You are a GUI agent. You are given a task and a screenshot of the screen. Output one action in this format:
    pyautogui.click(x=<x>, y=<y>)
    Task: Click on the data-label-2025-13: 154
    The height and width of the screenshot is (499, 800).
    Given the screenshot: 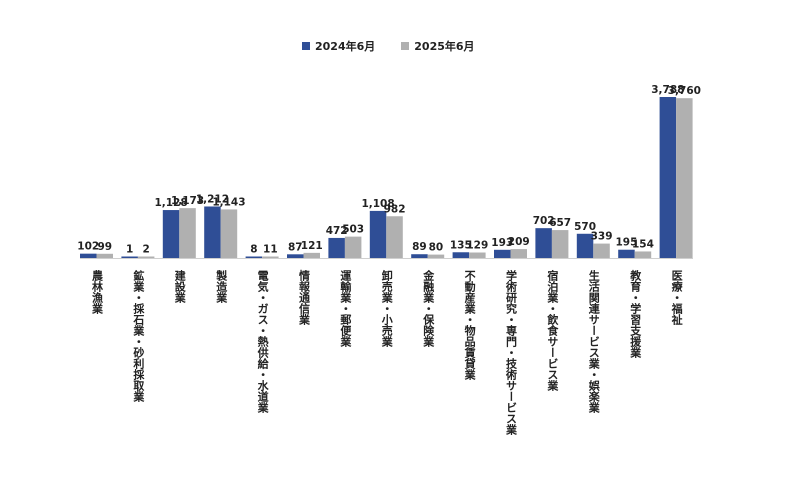 What is the action you would take?
    pyautogui.click(x=643, y=244)
    